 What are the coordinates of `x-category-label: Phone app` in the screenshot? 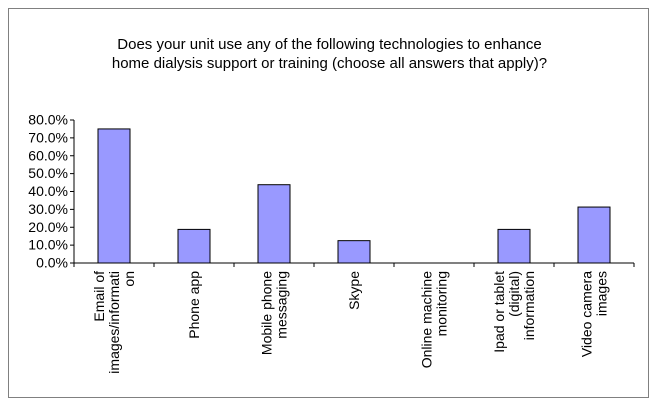 It's located at (194, 305).